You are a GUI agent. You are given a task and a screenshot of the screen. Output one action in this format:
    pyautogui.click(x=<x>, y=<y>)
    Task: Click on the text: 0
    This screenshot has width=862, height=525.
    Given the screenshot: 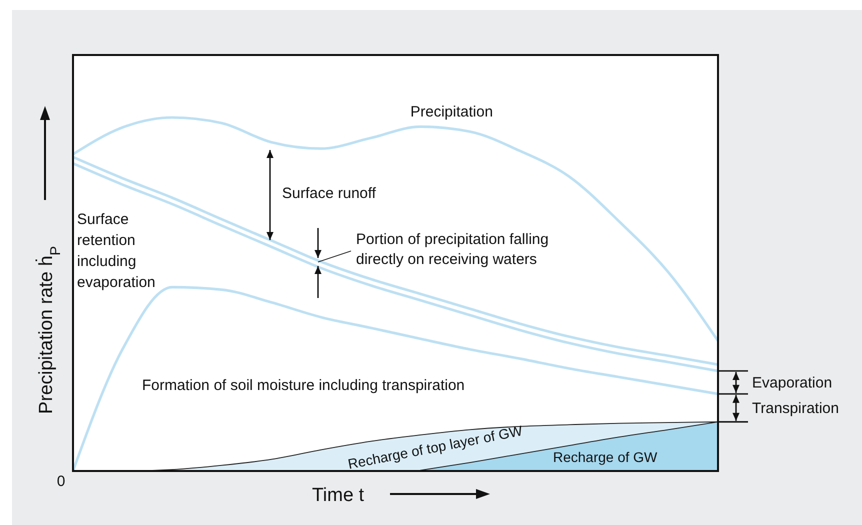 What is the action you would take?
    pyautogui.click(x=61, y=481)
    